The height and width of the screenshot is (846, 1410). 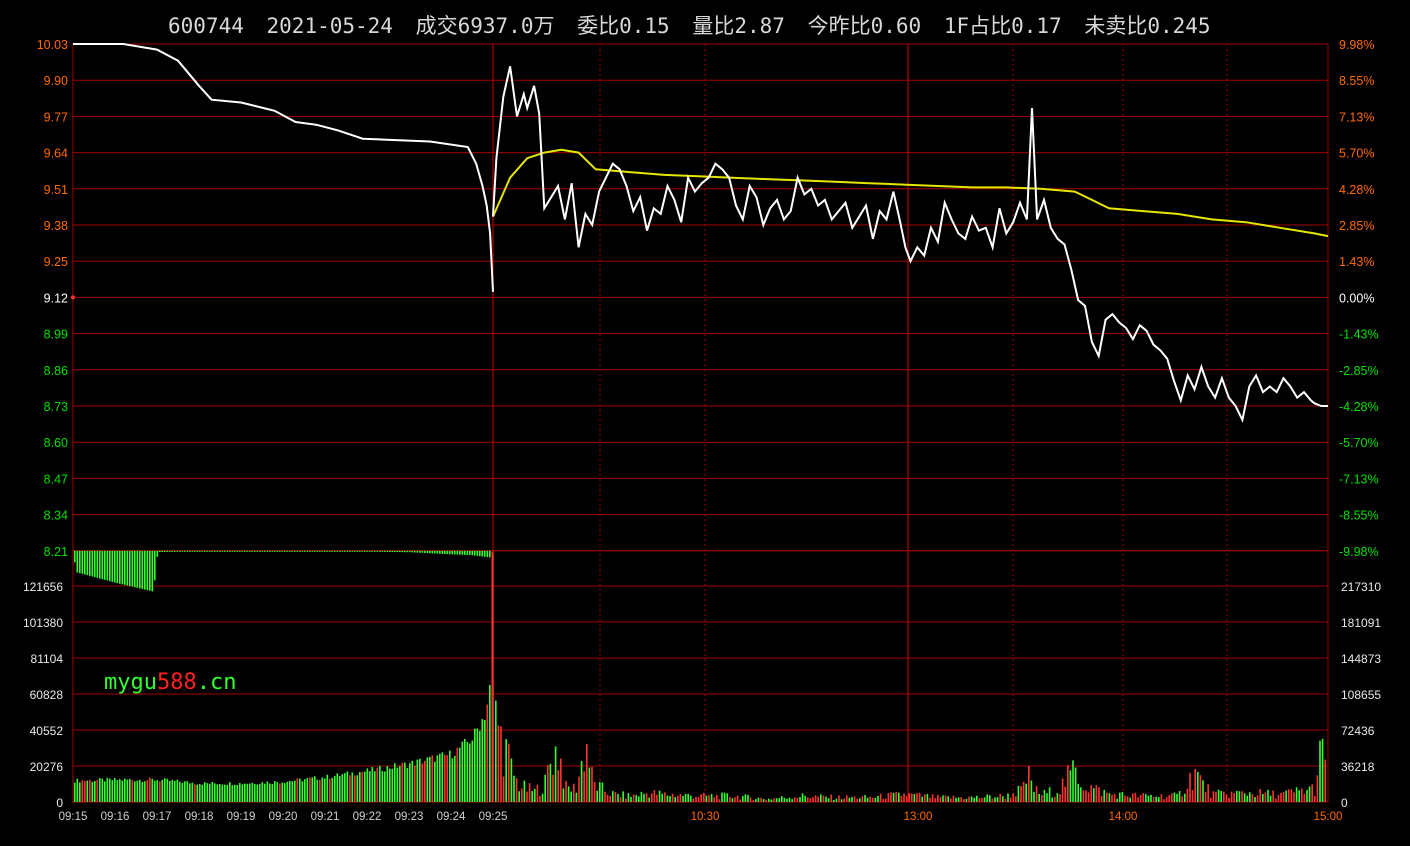 I want to click on auction-time-tick: 09:24, so click(x=451, y=817).